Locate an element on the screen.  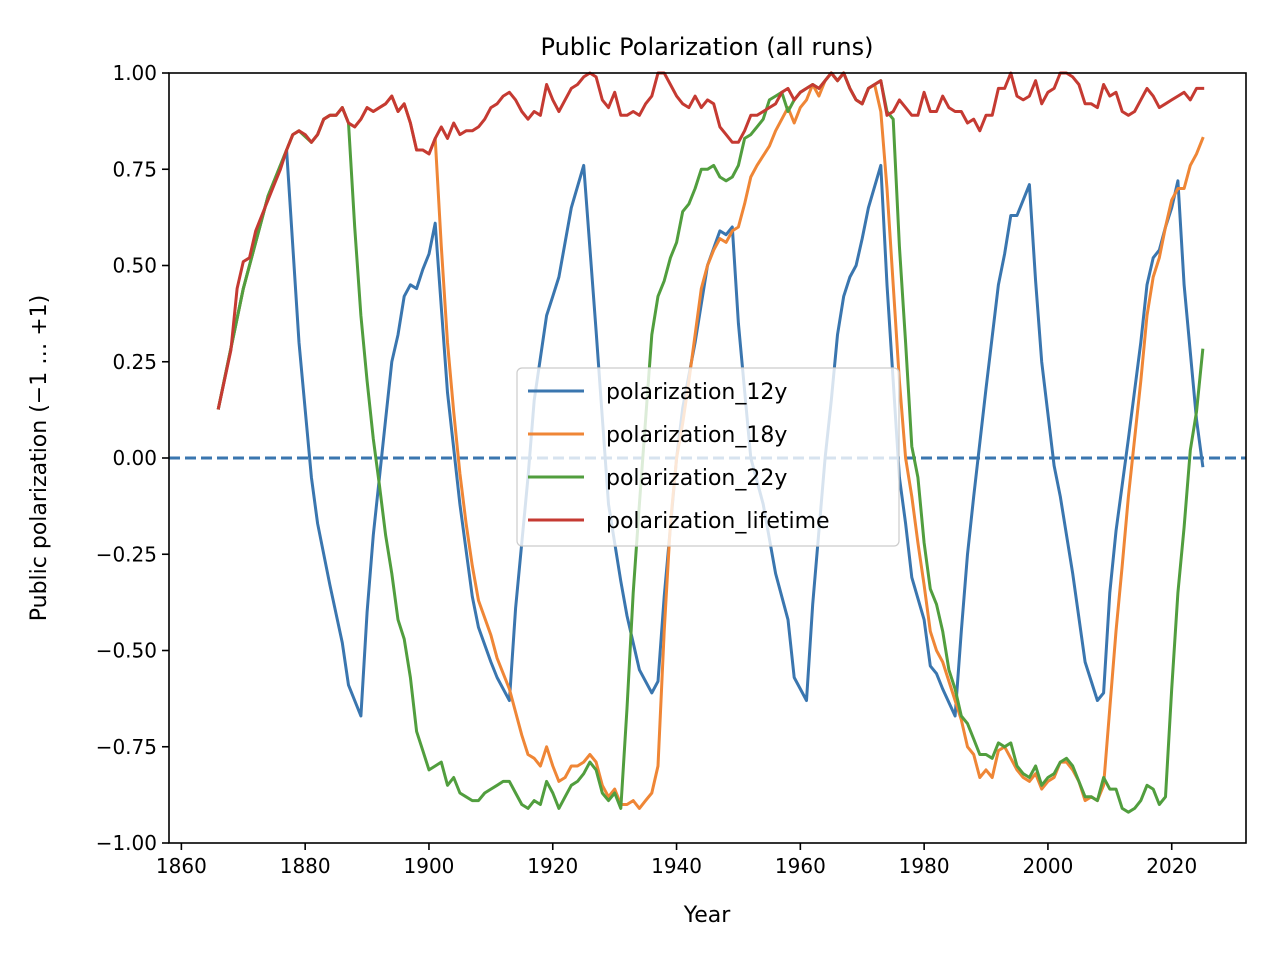
x-axis: 1860 1880 1900 1920 1940 1960 1980 2000 2020 is located at coordinates (676, 860).